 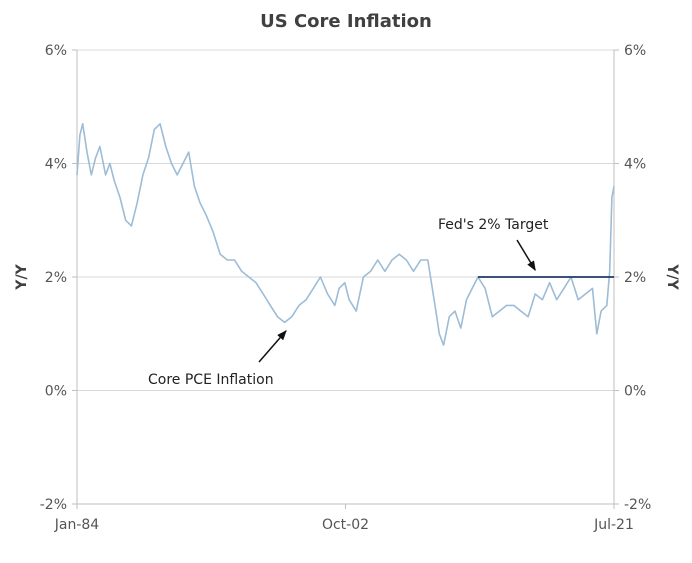 What do you see at coordinates (77, 525) in the screenshot?
I see `x-tick-label: Jan-84` at bounding box center [77, 525].